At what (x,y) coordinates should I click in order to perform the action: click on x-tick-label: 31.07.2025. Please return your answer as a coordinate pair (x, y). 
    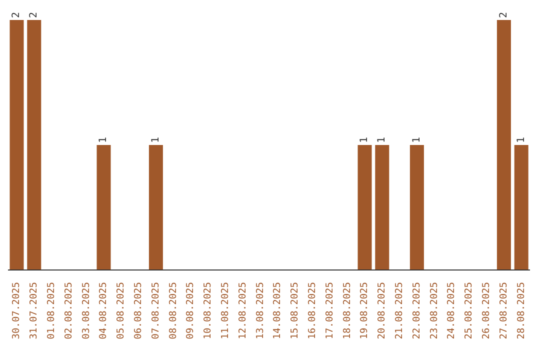
    Looking at the image, I should click on (34, 311).